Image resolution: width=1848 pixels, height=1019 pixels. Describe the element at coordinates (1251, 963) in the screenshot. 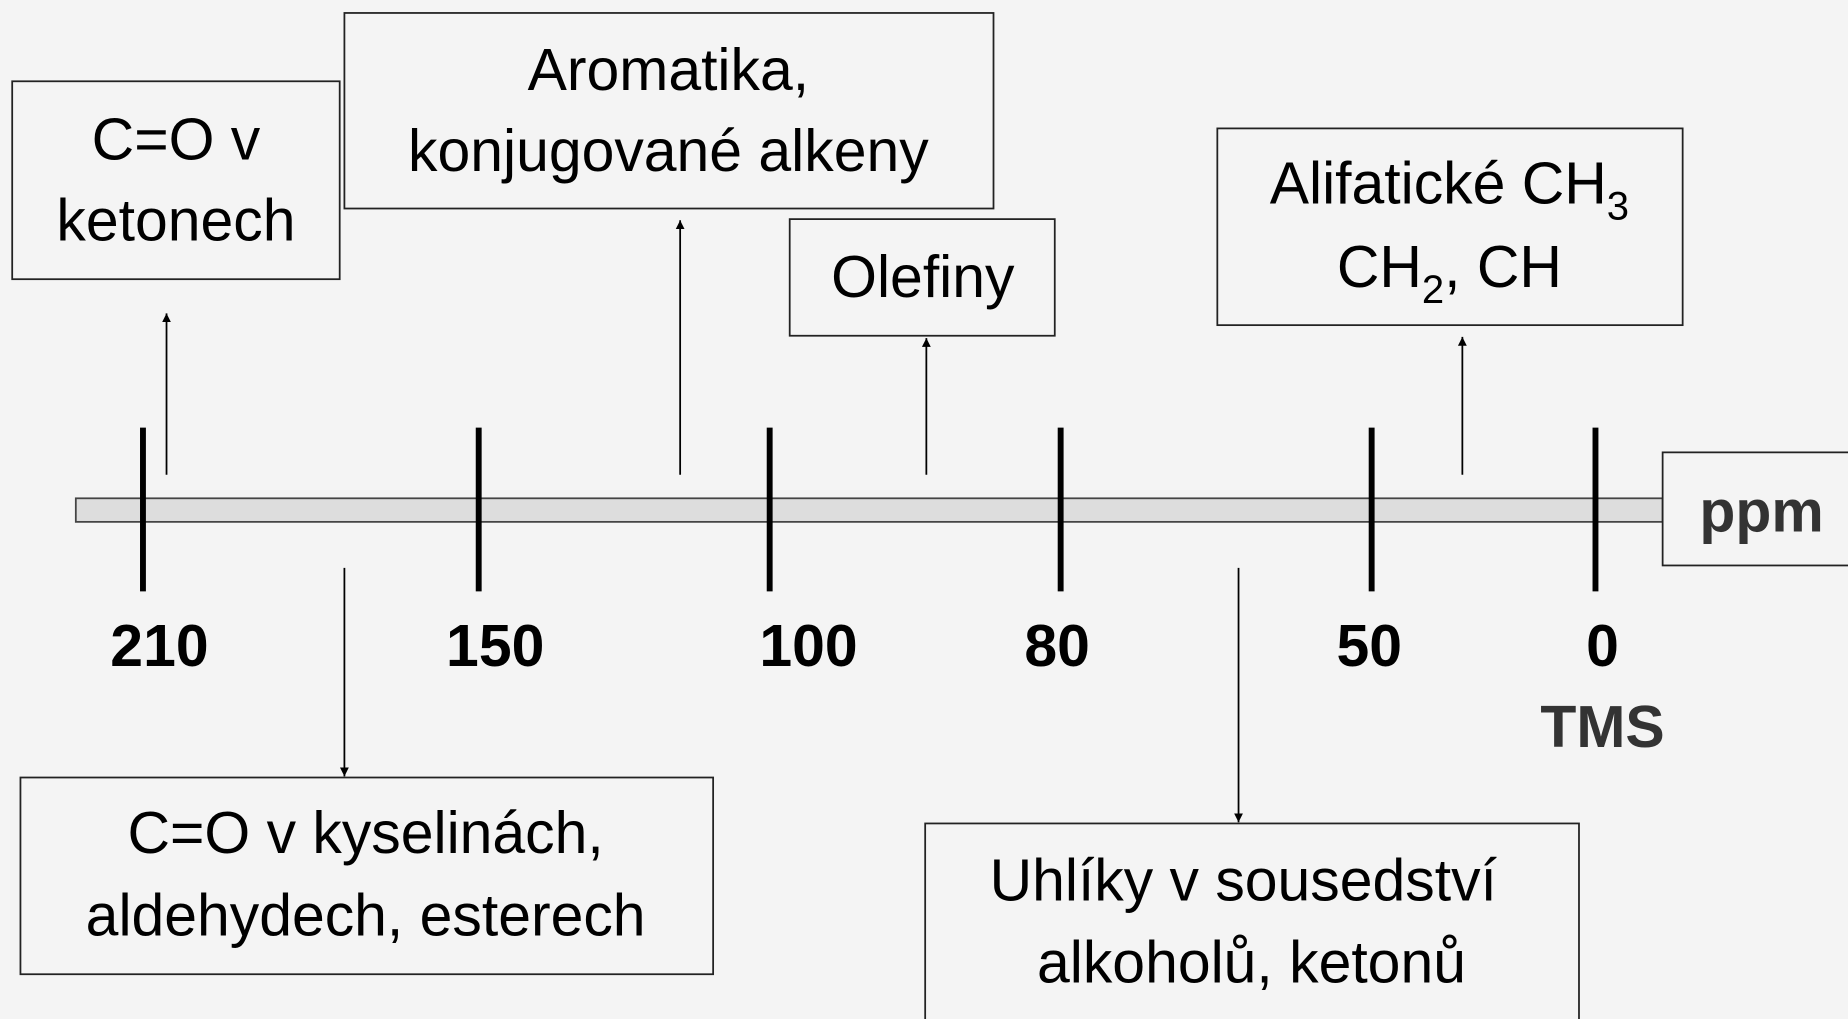

I see `box-text: alkoholů, ketonů` at that location.